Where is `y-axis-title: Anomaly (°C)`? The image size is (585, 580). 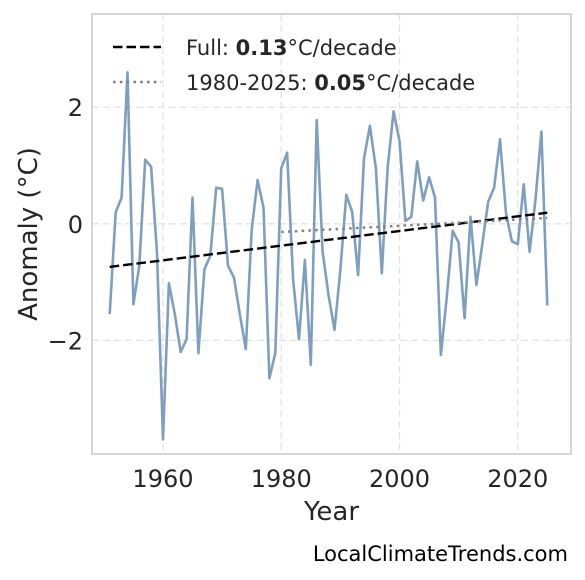
y-axis-title: Anomaly (°C) is located at coordinates (29, 234).